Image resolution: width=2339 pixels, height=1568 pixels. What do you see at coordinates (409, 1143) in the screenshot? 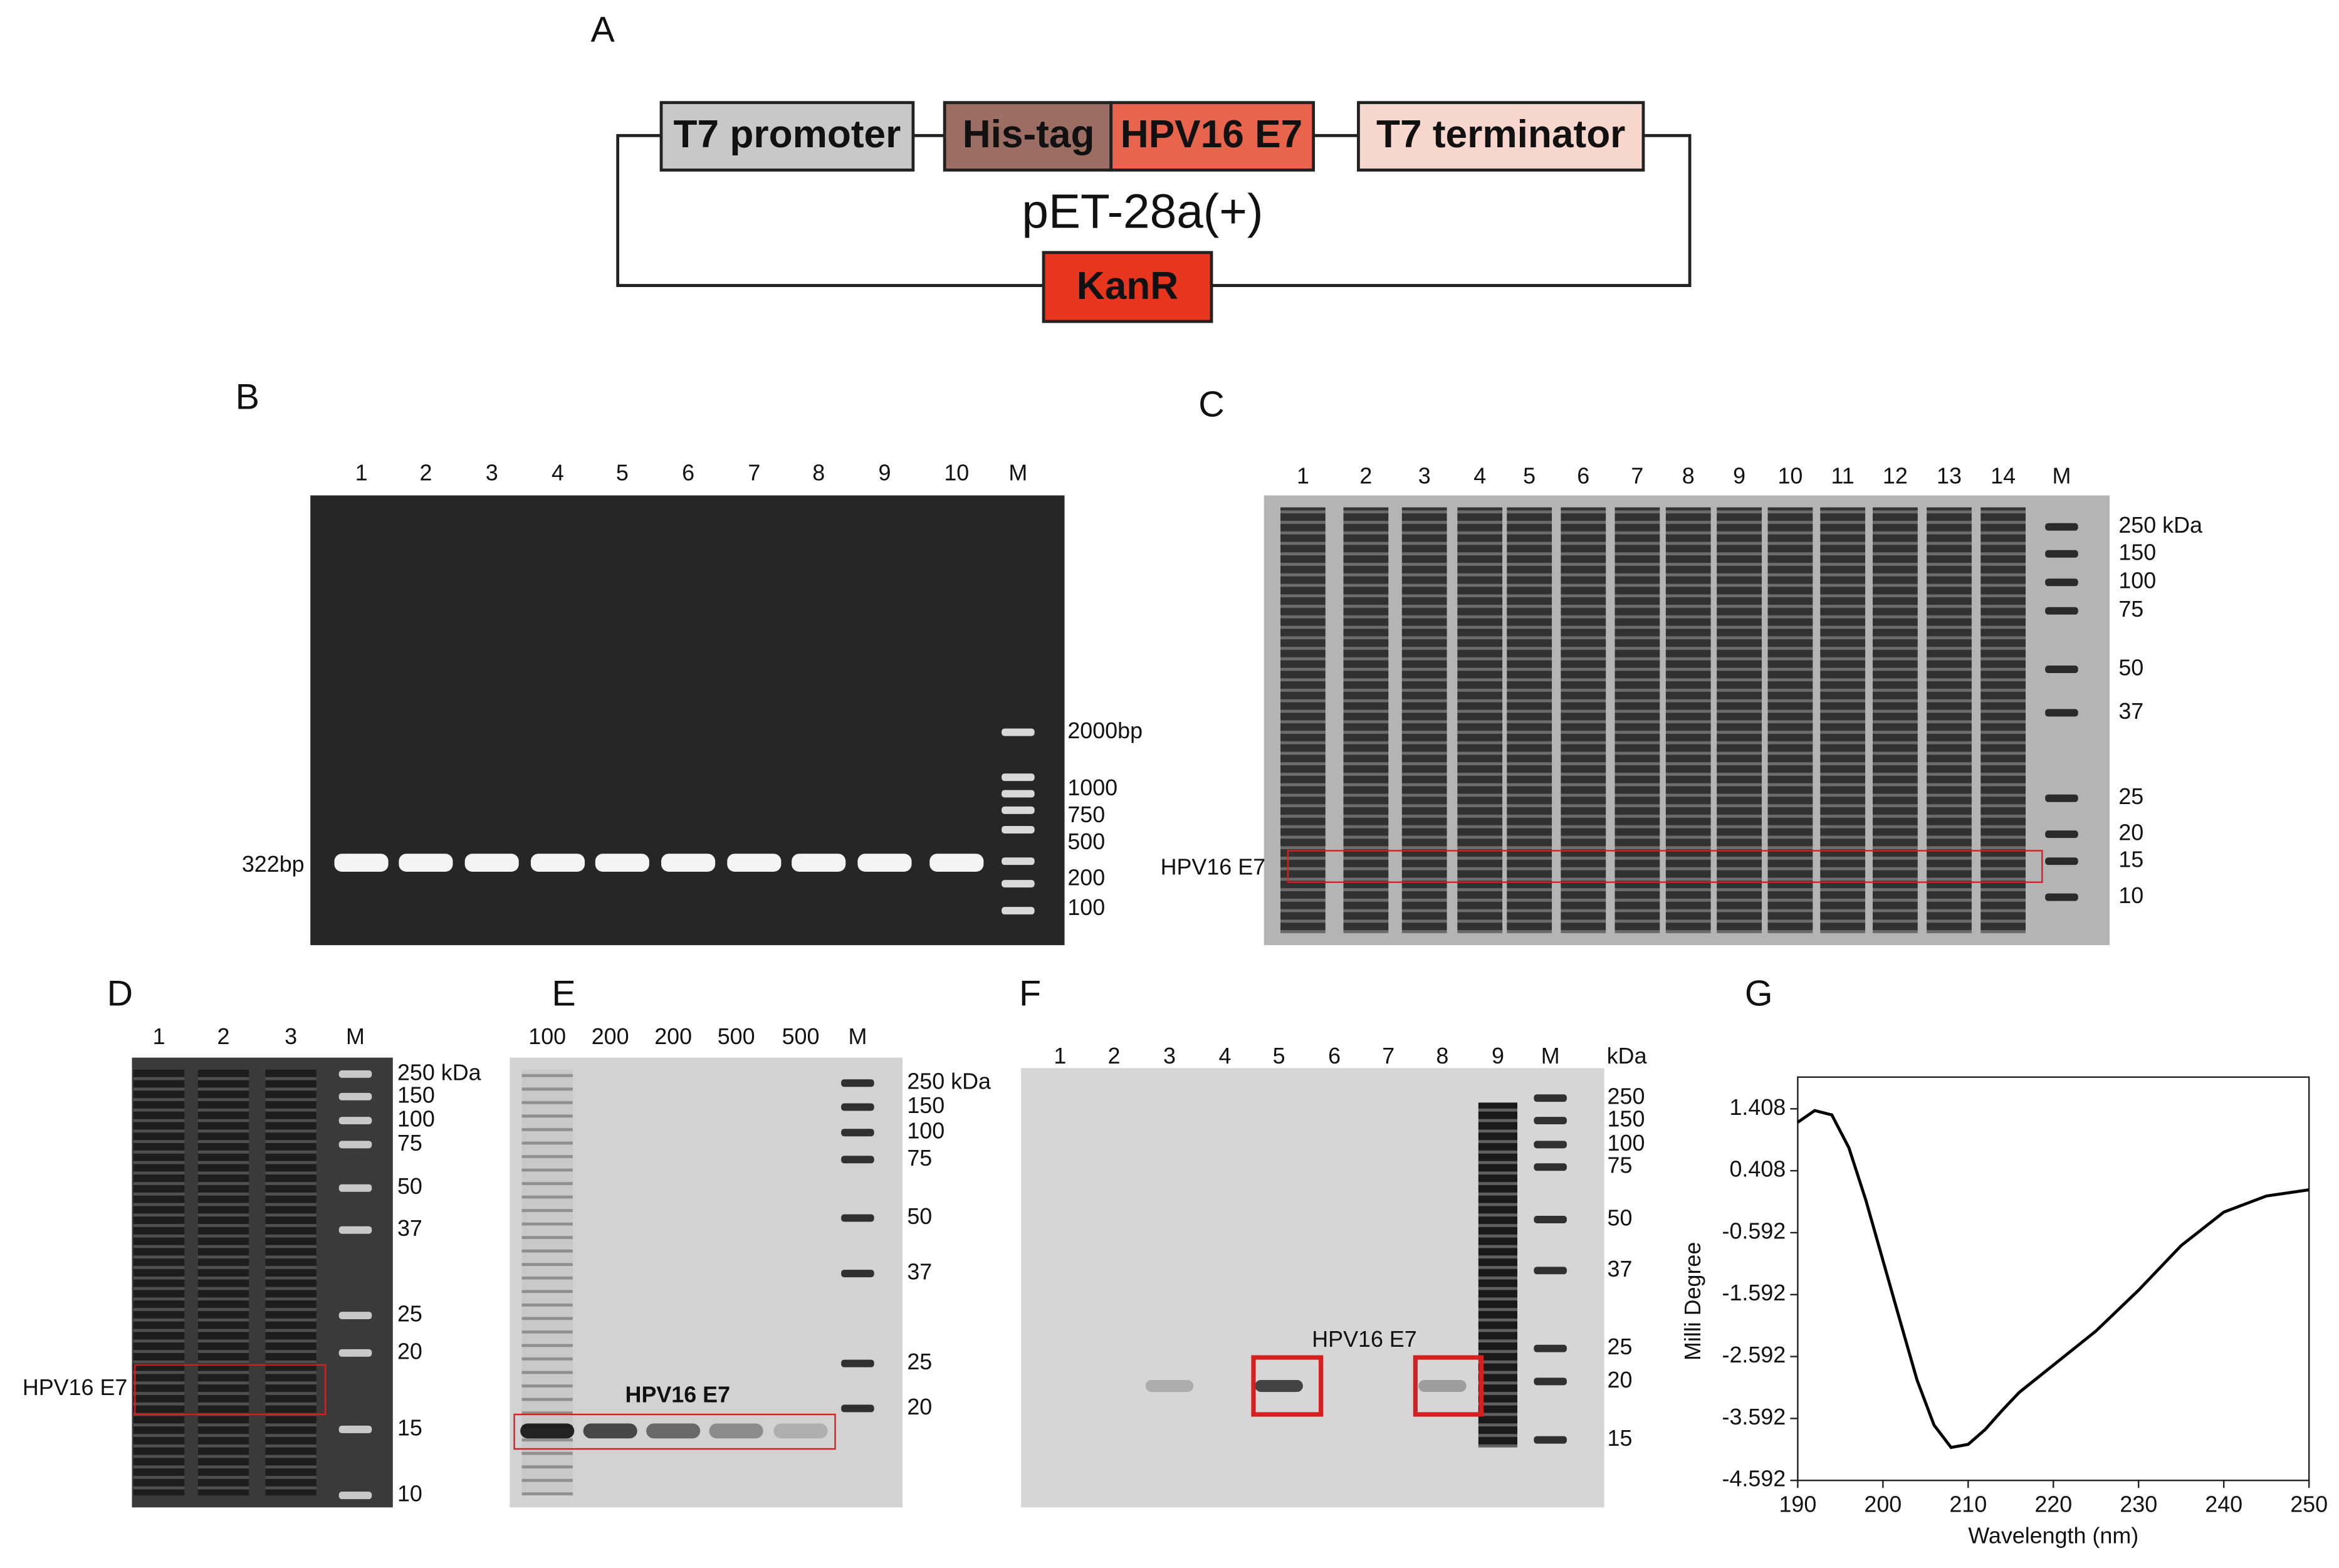
I see `marker-label: 75` at bounding box center [409, 1143].